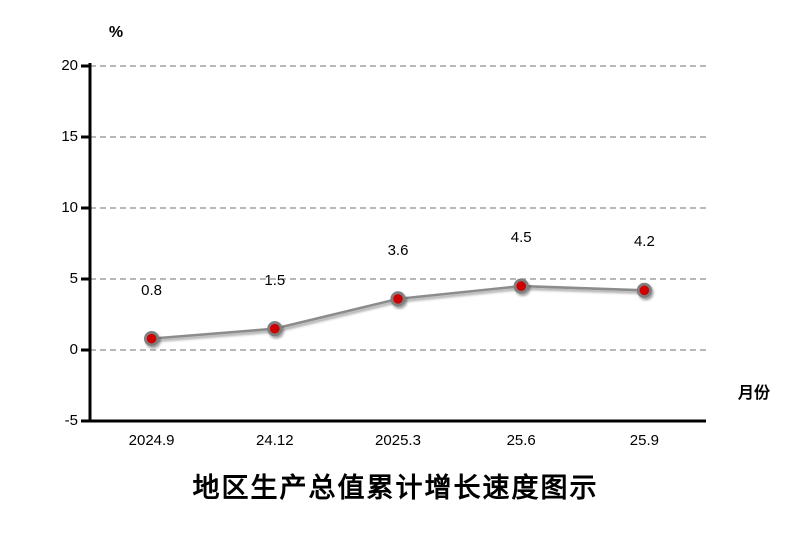 Image resolution: width=791 pixels, height=533 pixels. I want to click on y-tick-label: 10, so click(69, 207).